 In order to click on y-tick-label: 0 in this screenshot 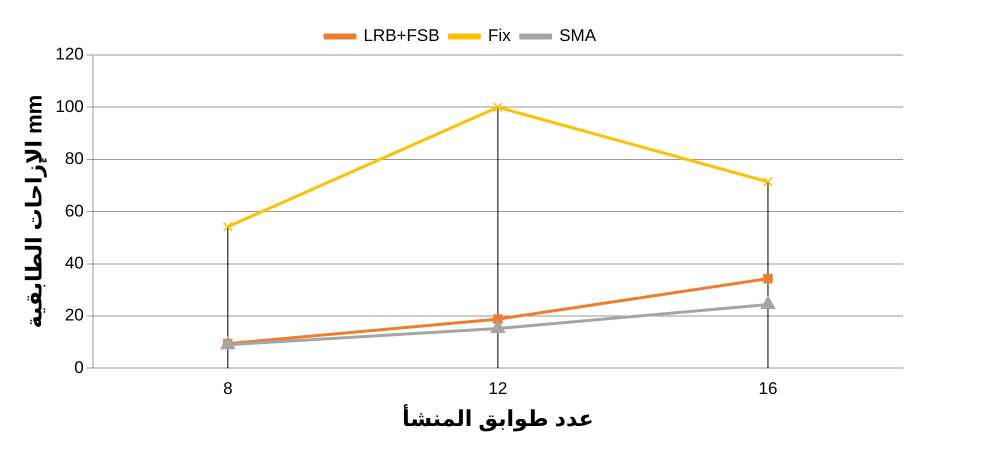, I will do `click(79, 367)`.